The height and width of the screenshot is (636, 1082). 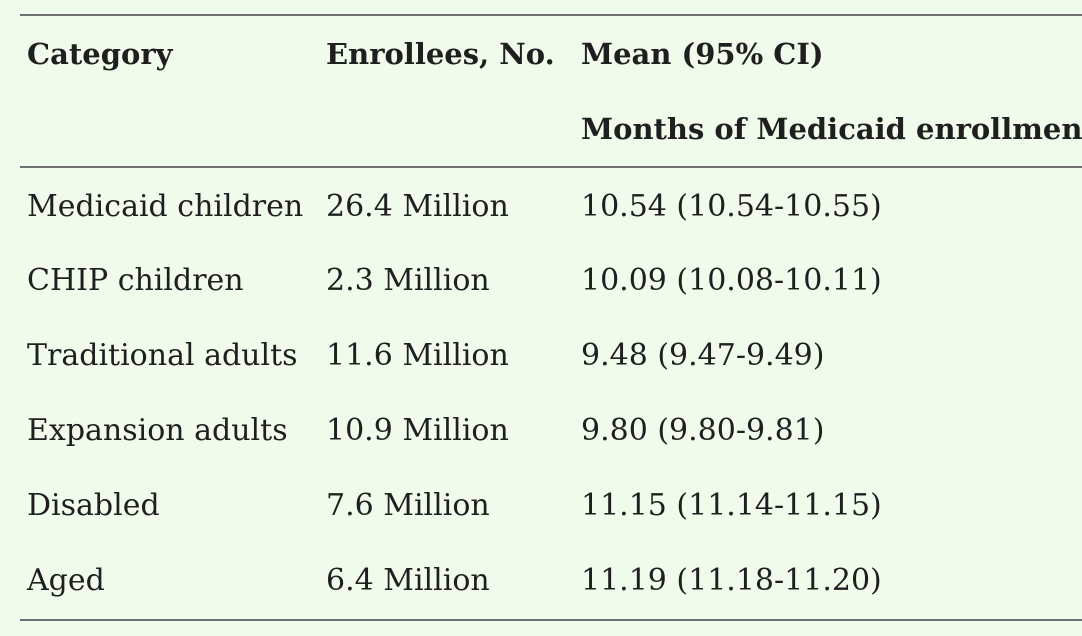 What do you see at coordinates (135, 280) in the screenshot?
I see `row-category: CHIP children` at bounding box center [135, 280].